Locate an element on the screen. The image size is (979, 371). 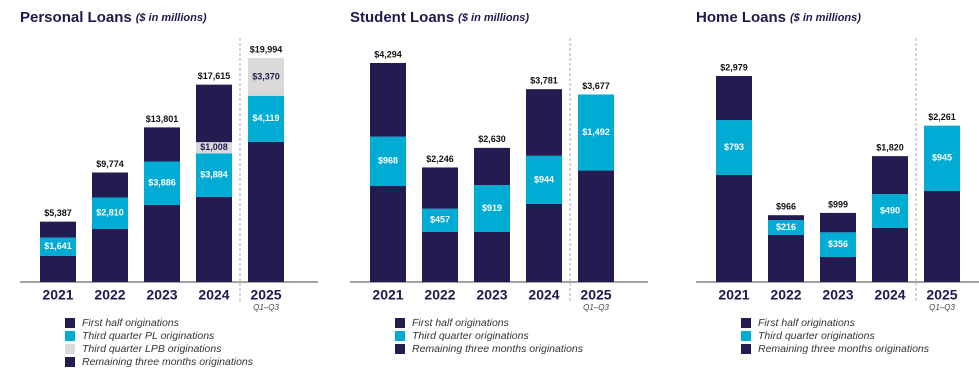
segment-label: $457 is located at coordinates (440, 220).